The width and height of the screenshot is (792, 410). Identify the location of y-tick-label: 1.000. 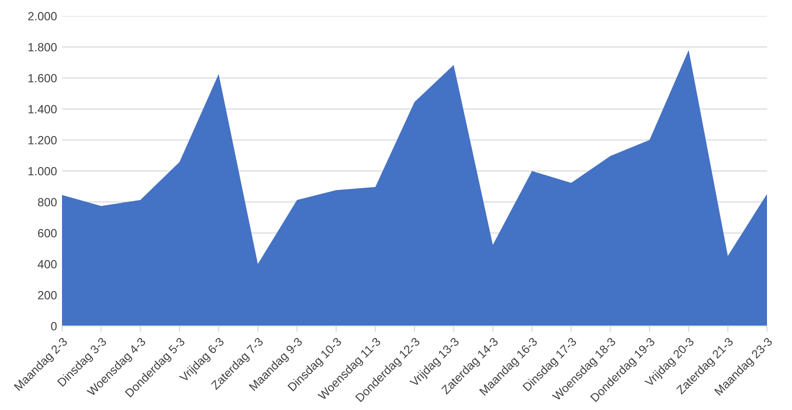
(42, 171).